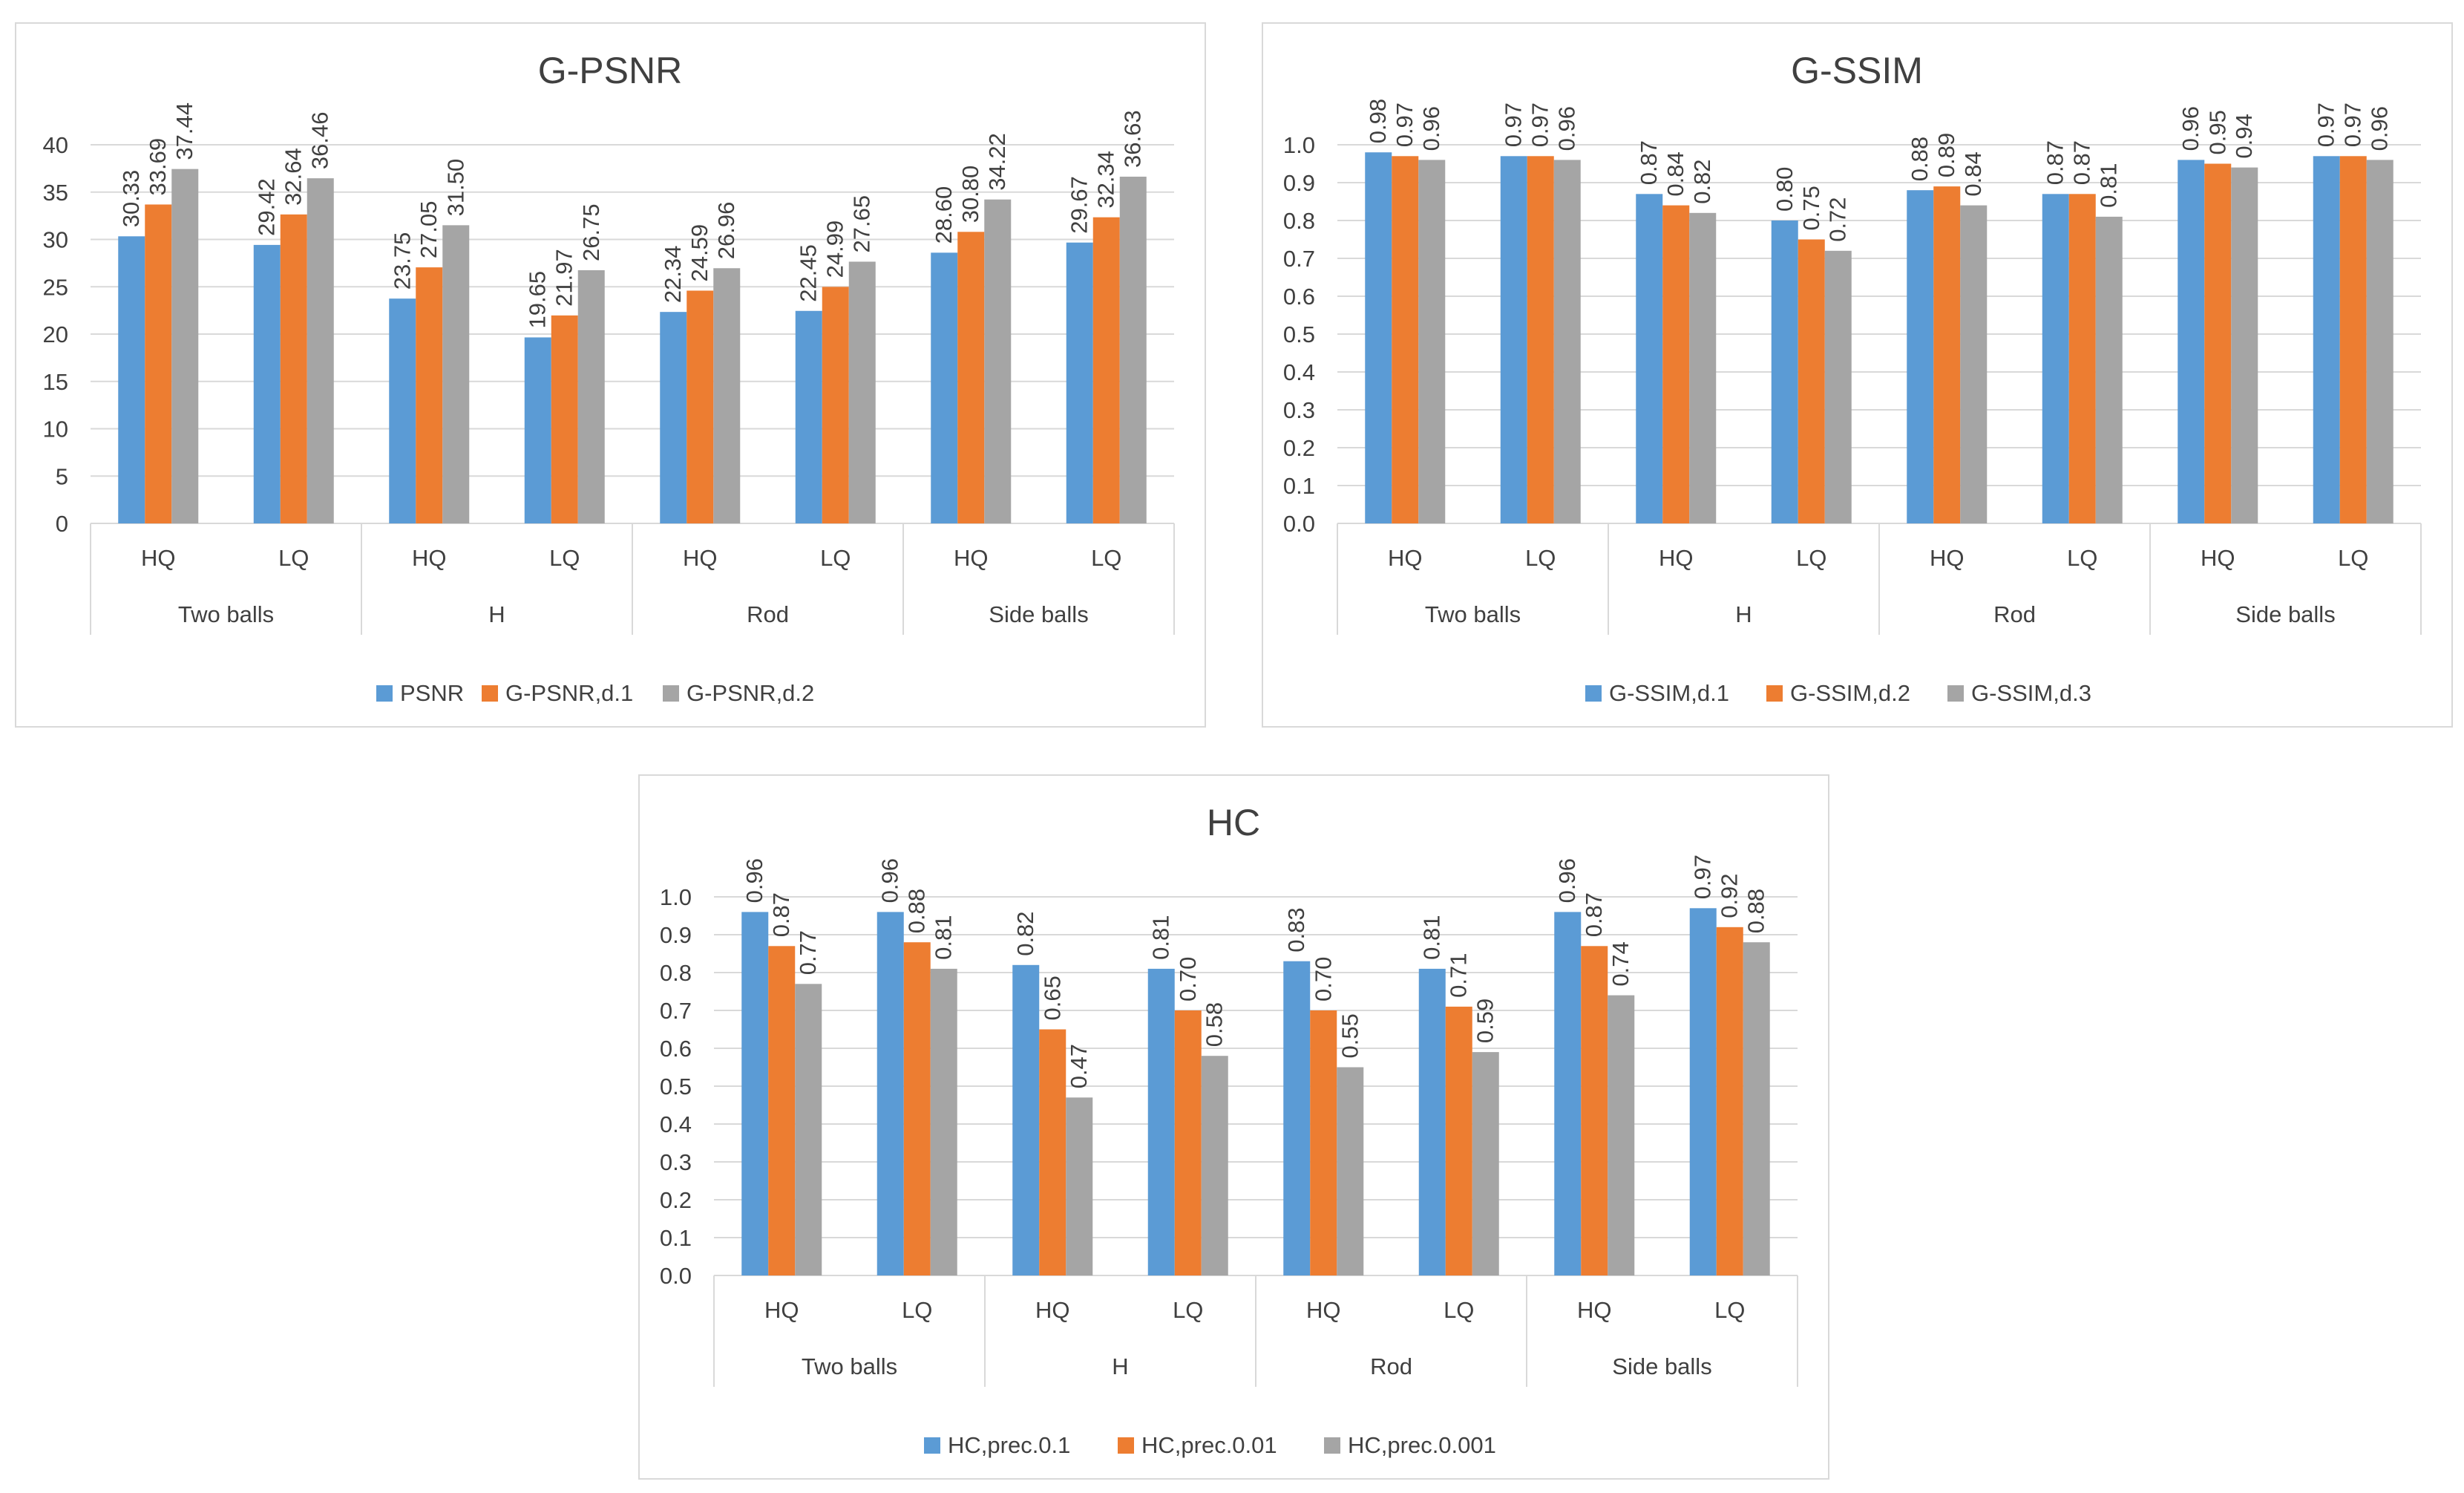  Describe the element at coordinates (1621, 963) in the screenshot. I see `data-label: 0.74` at that location.